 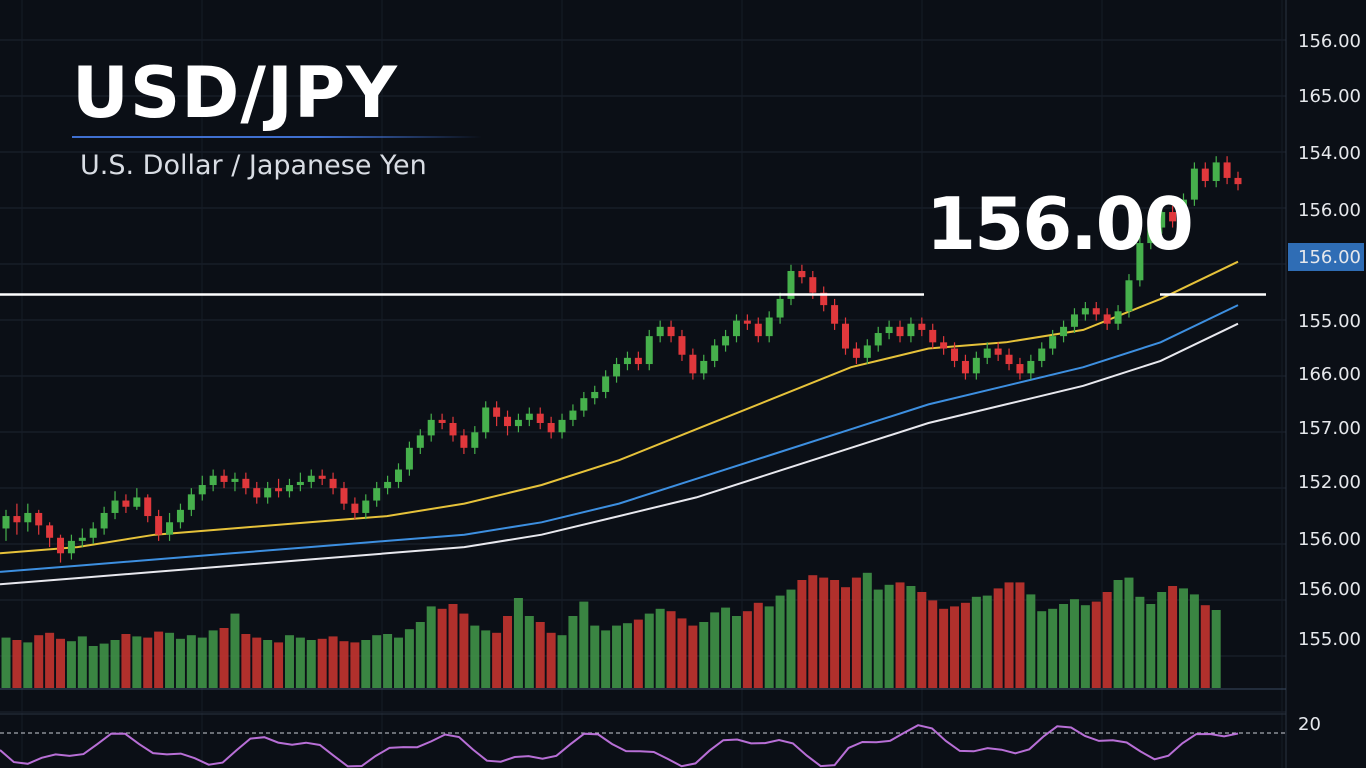 What do you see at coordinates (1329, 639) in the screenshot?
I see `price-axis-label: 155.00` at bounding box center [1329, 639].